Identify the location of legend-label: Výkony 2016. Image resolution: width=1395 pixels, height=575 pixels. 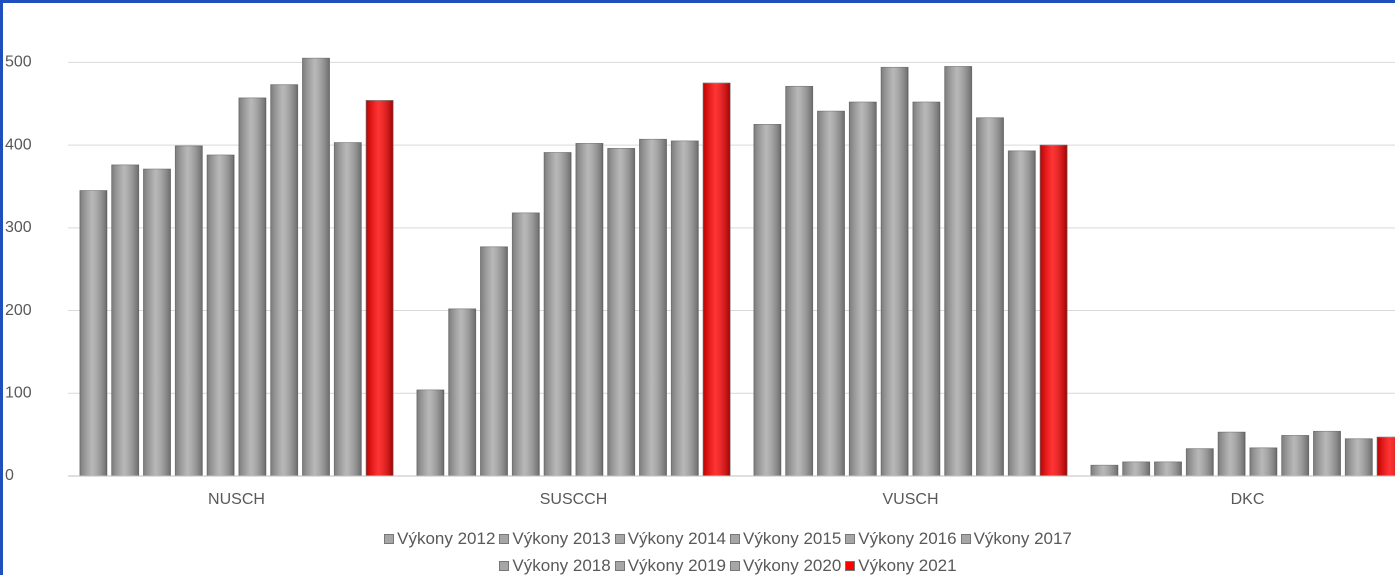
(907, 538).